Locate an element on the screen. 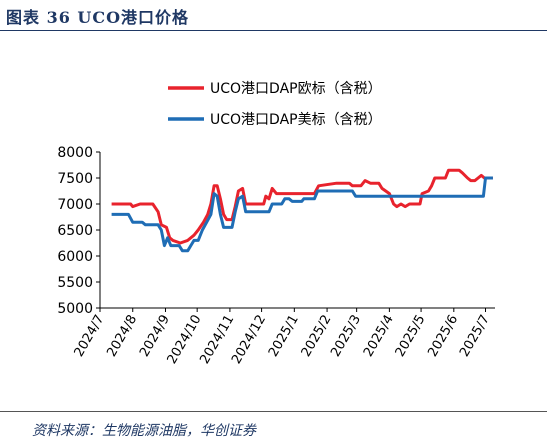 Image resolution: width=547 pixels, height=446 pixels. y-tick-label: 7000 is located at coordinates (75, 205).